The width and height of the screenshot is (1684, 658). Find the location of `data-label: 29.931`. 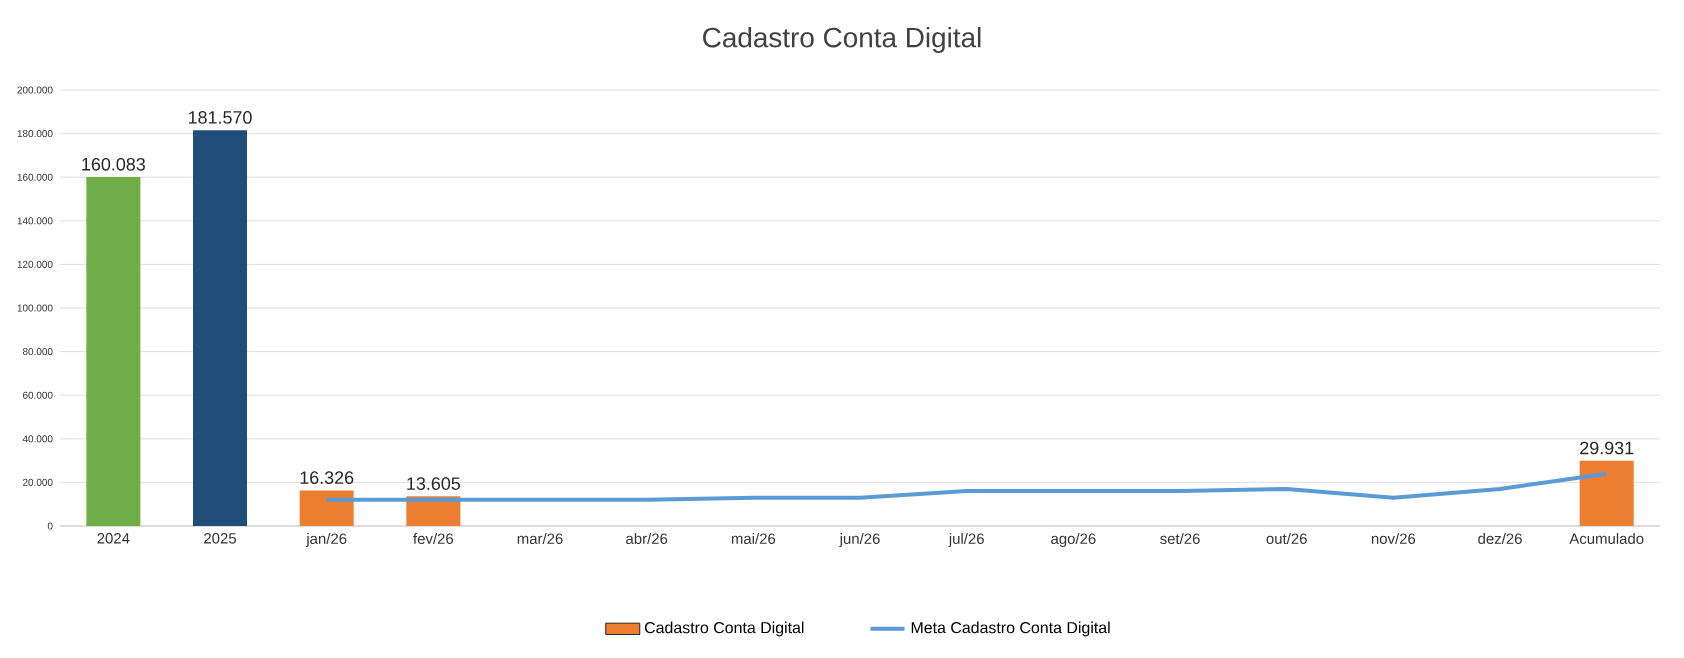

data-label: 29.931 is located at coordinates (1607, 448).